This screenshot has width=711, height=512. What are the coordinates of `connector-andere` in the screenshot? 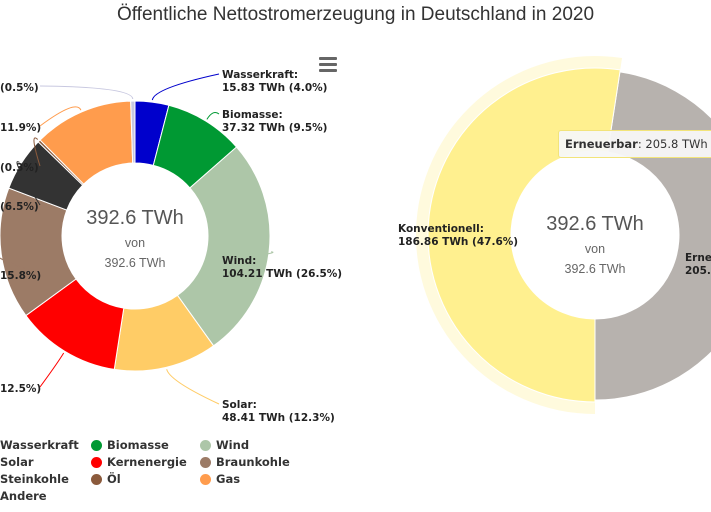 It's located at (86, 92).